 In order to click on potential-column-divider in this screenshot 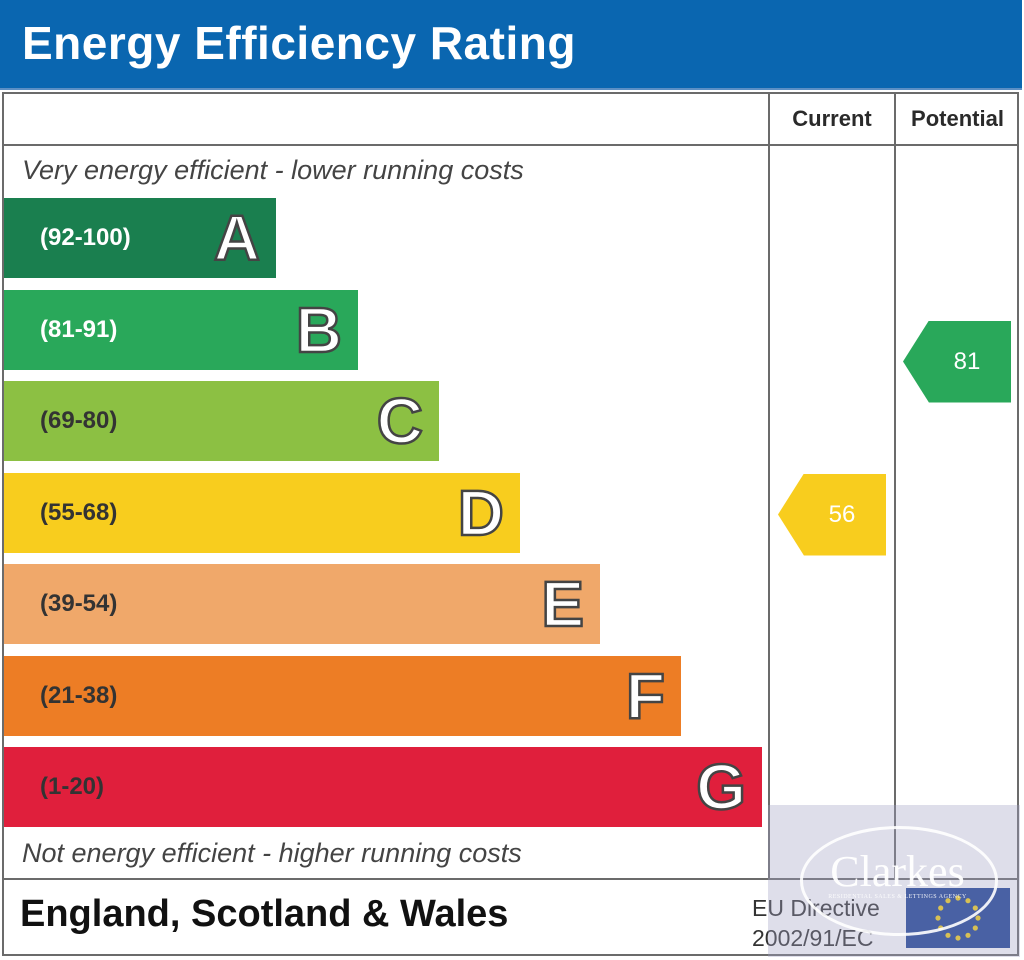, I will do `click(895, 486)`.